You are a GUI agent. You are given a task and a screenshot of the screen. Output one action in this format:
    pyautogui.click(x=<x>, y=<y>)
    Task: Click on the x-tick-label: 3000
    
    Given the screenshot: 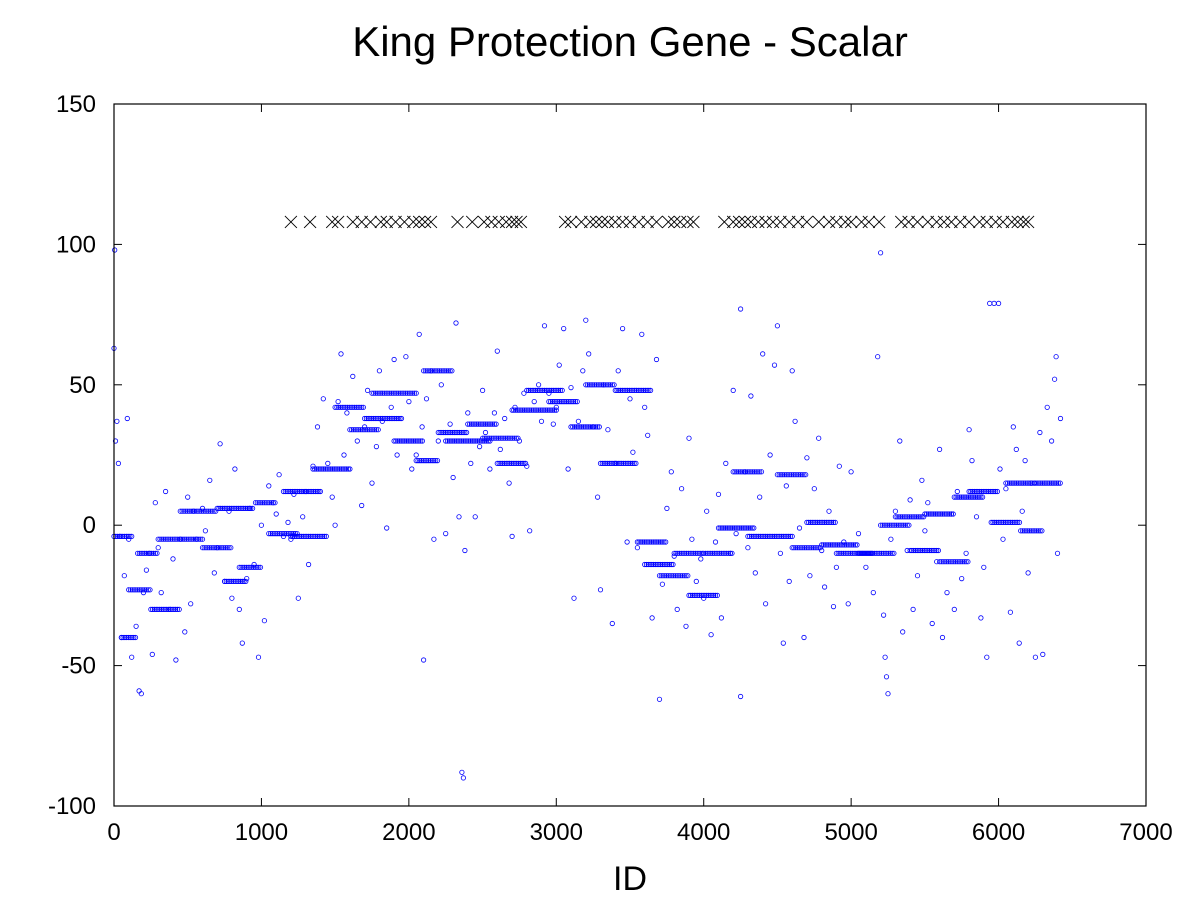 What is the action you would take?
    pyautogui.click(x=556, y=832)
    